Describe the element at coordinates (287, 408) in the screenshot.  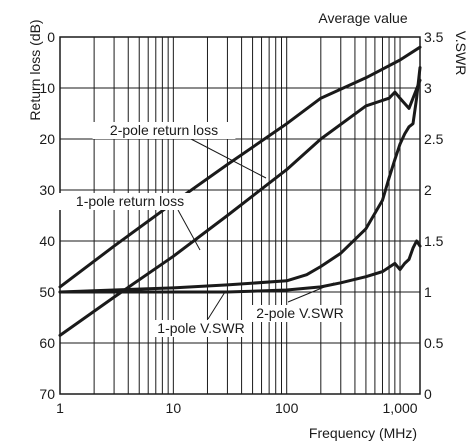
I see `x-tick-label: 100` at that location.